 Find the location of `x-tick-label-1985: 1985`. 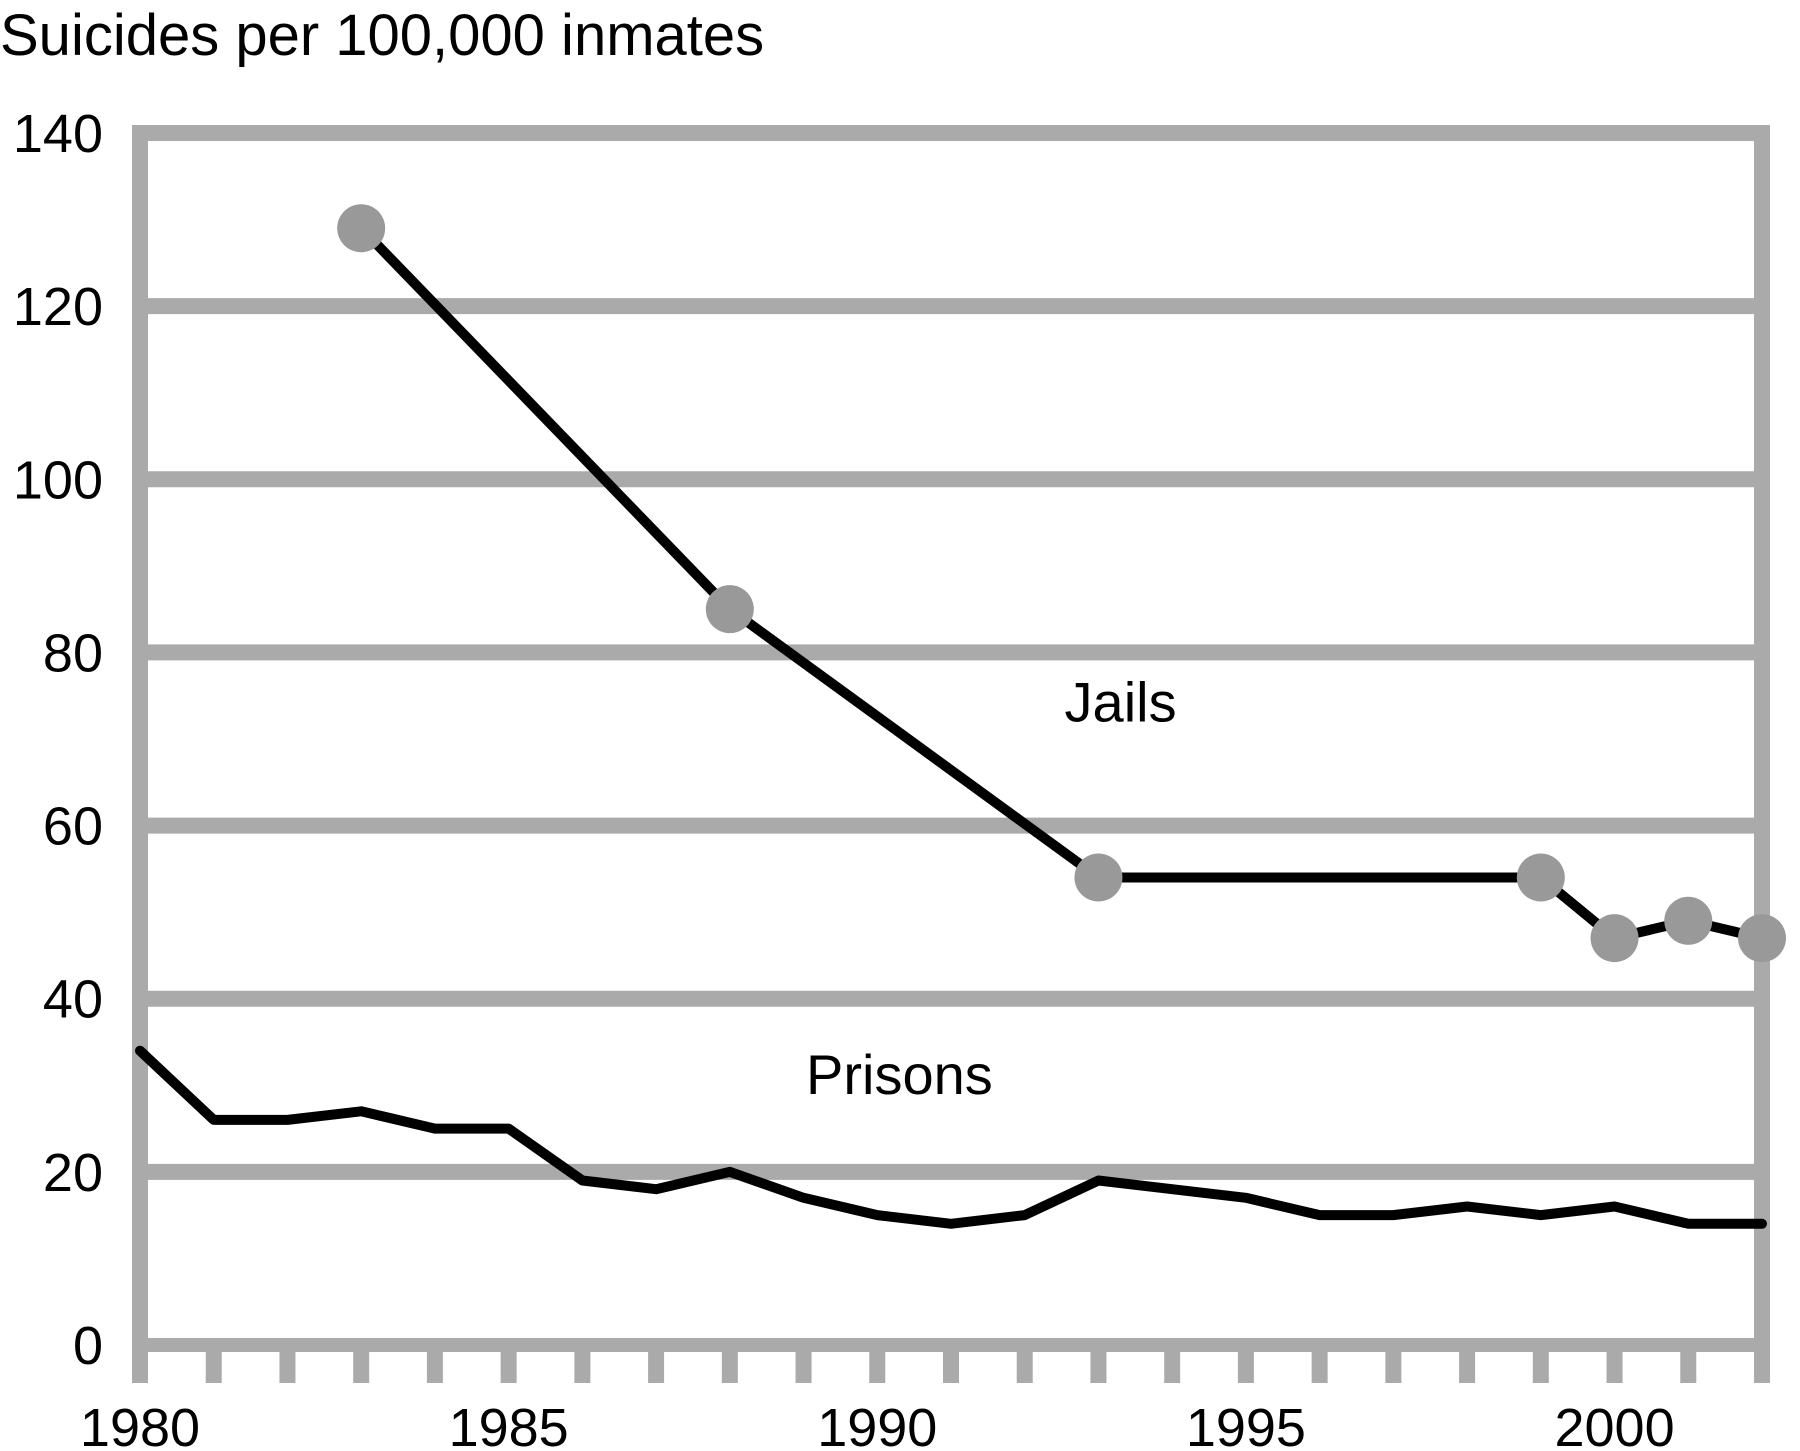

x-tick-label-1985: 1985 is located at coordinates (509, 1424).